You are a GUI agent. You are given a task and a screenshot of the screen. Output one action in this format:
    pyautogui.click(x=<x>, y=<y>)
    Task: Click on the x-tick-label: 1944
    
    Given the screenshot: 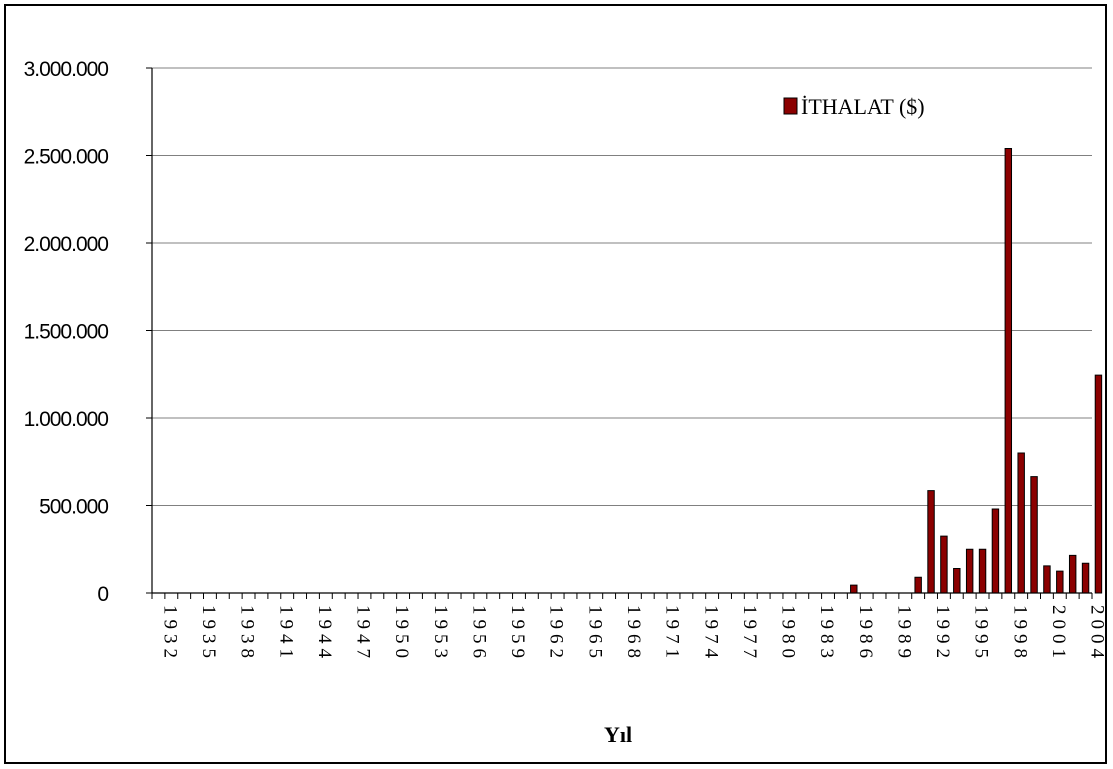 What is the action you would take?
    pyautogui.click(x=324, y=634)
    